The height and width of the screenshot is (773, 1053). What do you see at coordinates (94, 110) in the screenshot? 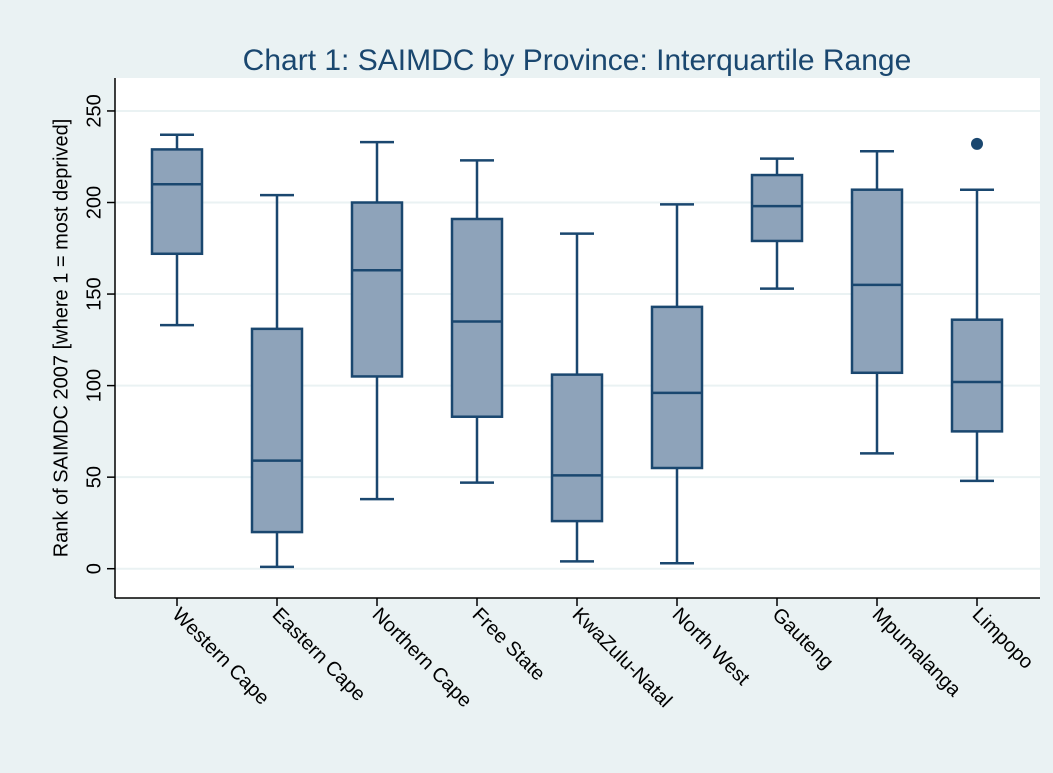
I see `y-tick-label: 250` at bounding box center [94, 110].